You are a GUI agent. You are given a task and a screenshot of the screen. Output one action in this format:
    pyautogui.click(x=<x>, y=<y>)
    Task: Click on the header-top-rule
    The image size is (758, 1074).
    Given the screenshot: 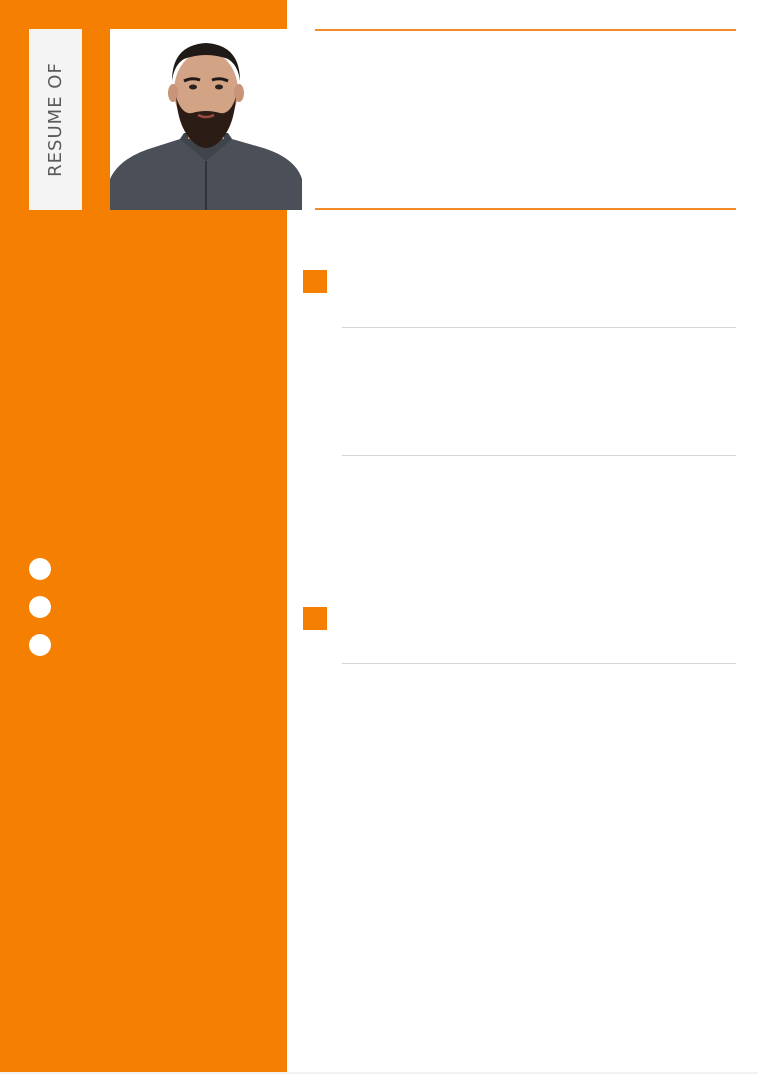 What is the action you would take?
    pyautogui.click(x=525, y=30)
    